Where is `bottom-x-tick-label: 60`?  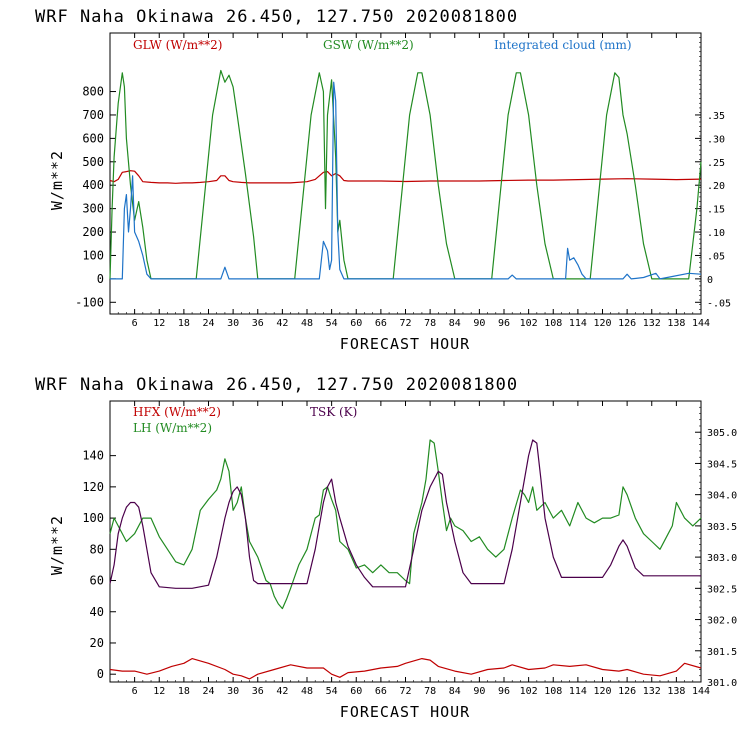 bottom-x-tick-label: 60 is located at coordinates (356, 691).